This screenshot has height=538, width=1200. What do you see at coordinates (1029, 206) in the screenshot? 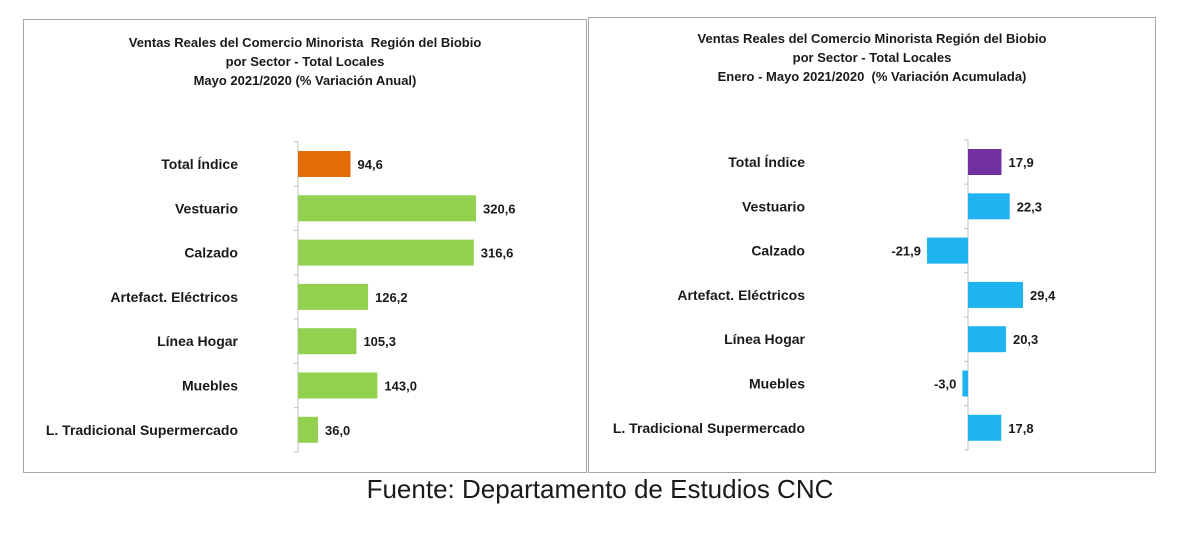
I see `data-label: 22,3` at bounding box center [1029, 206].